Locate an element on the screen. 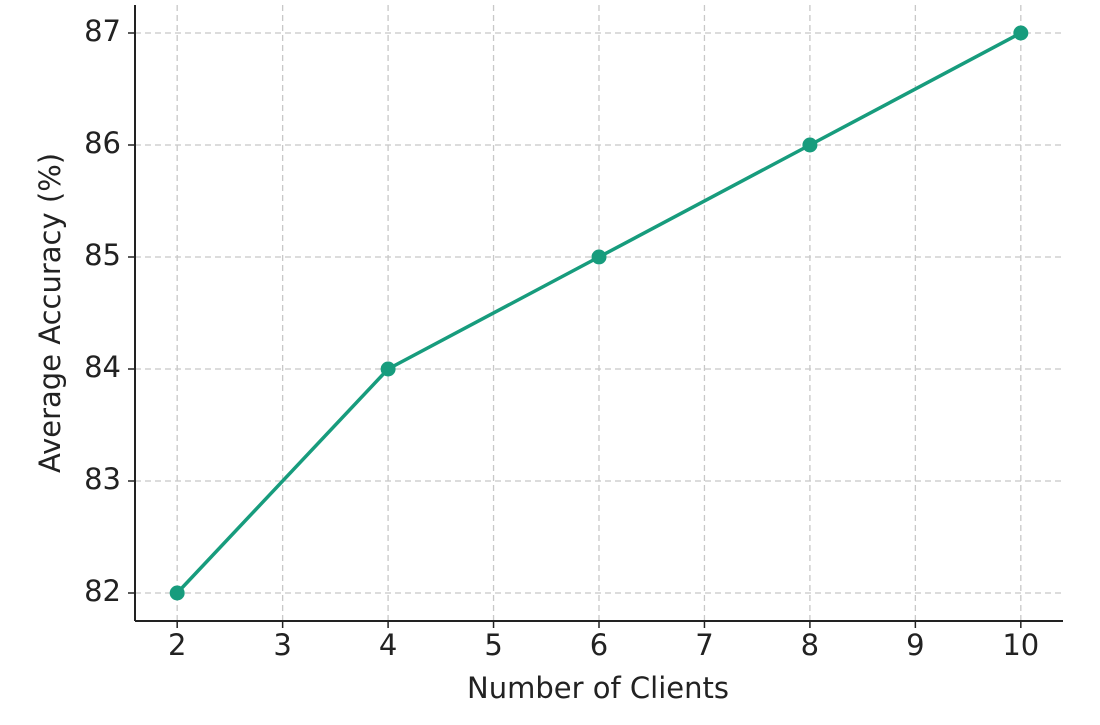 The width and height of the screenshot is (1100, 725). y-tick-label: 86 is located at coordinates (102, 143).